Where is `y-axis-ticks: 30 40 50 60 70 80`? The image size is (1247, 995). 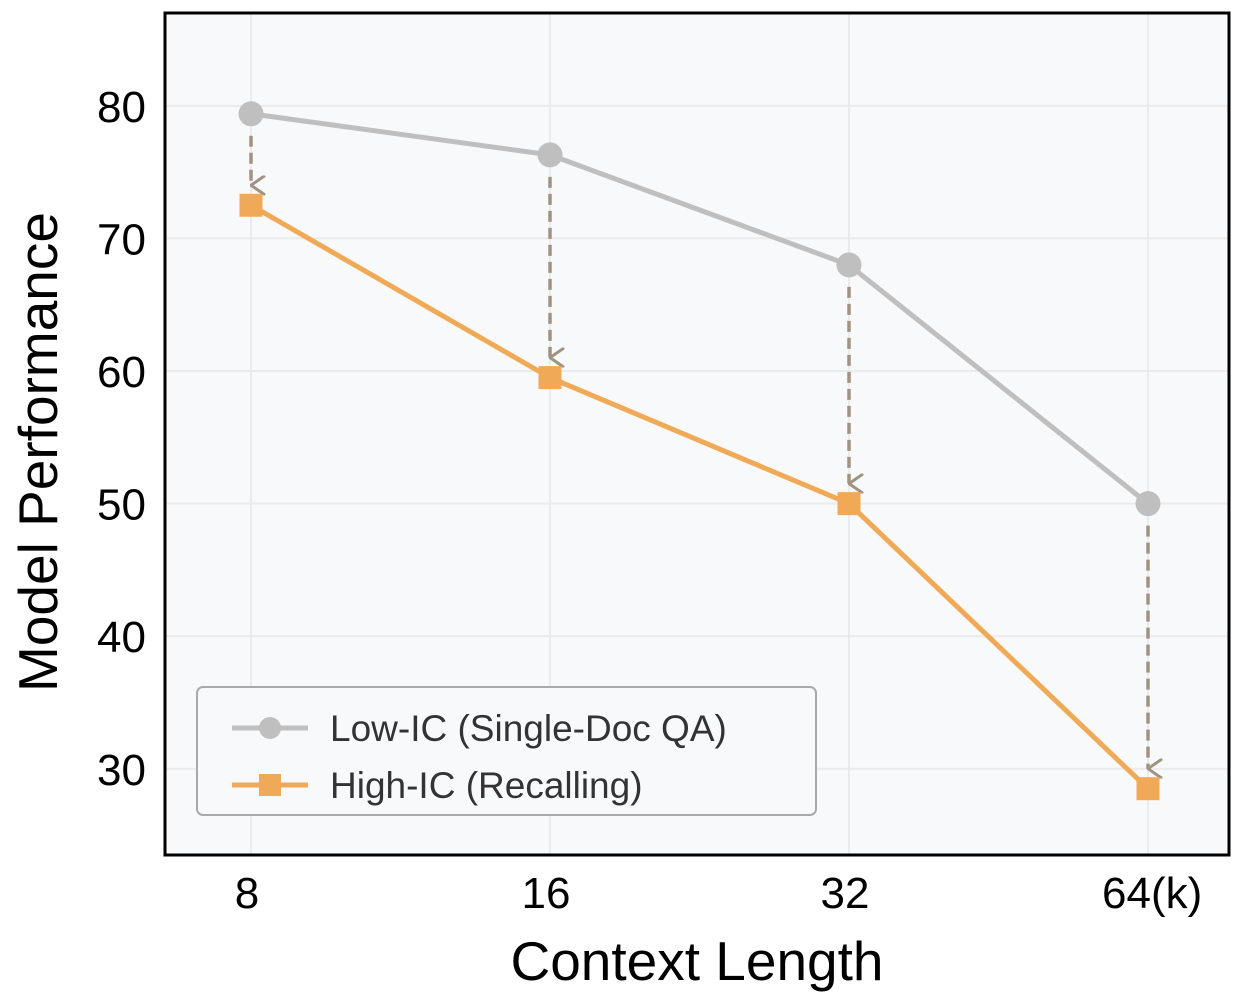
y-axis-ticks: 30 40 50 60 70 80 is located at coordinates (121, 439).